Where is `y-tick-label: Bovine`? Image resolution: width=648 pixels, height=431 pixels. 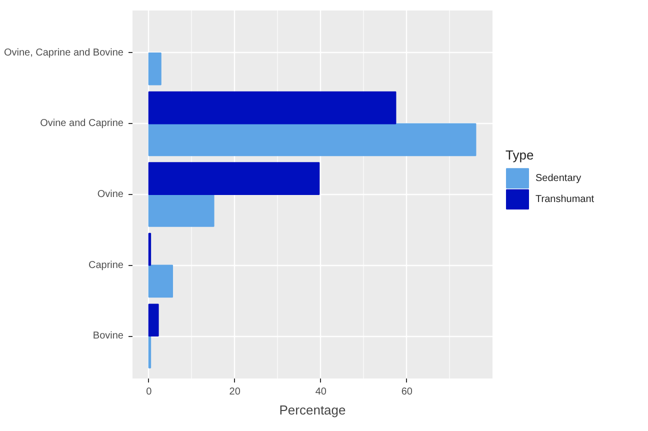 y-tick-label: Bovine is located at coordinates (108, 336).